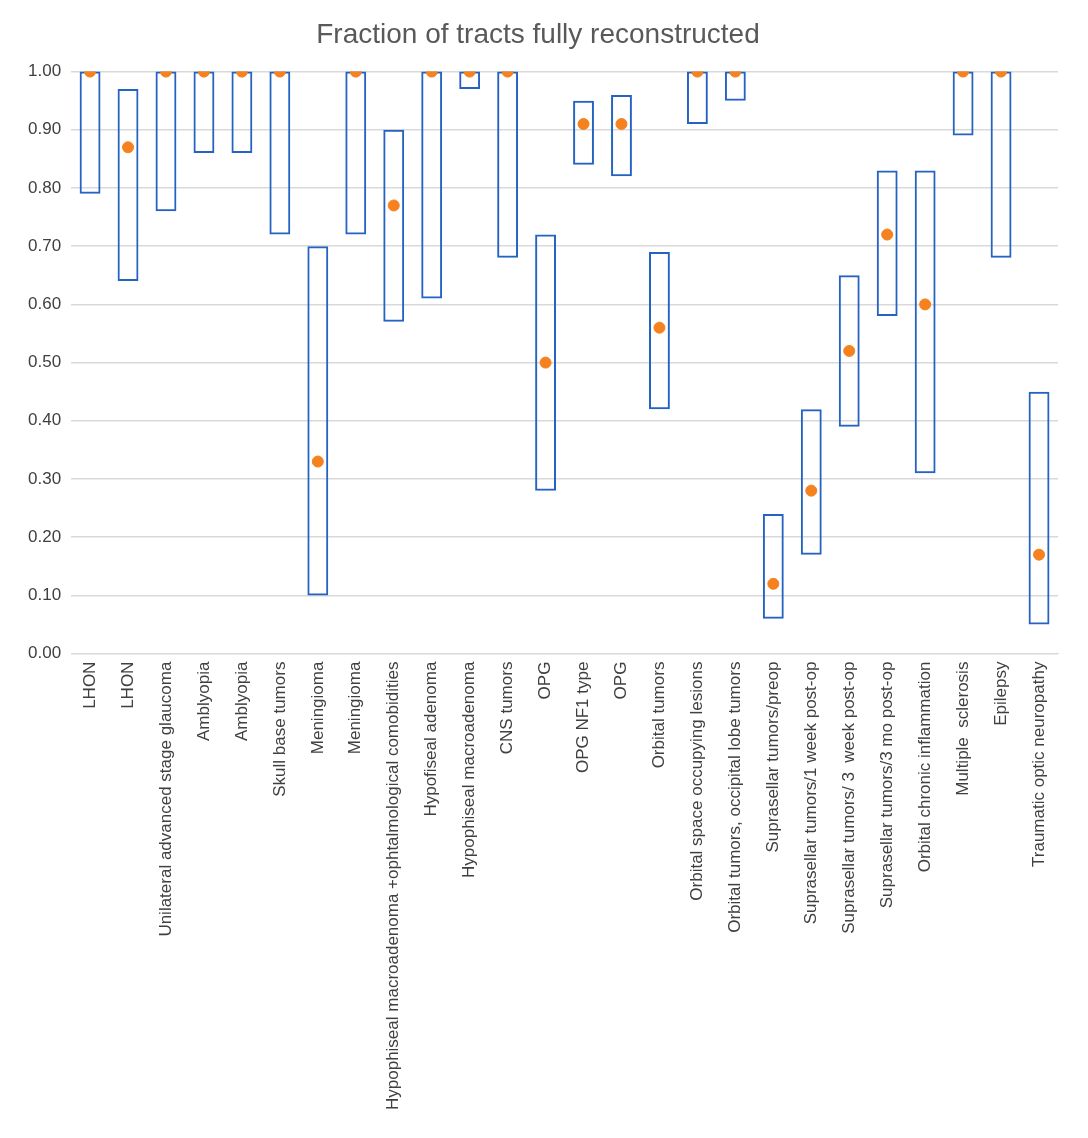 The image size is (1088, 1138). I want to click on x-tick-label: Suprasellar tumors/1 week post-op, so click(810, 793).